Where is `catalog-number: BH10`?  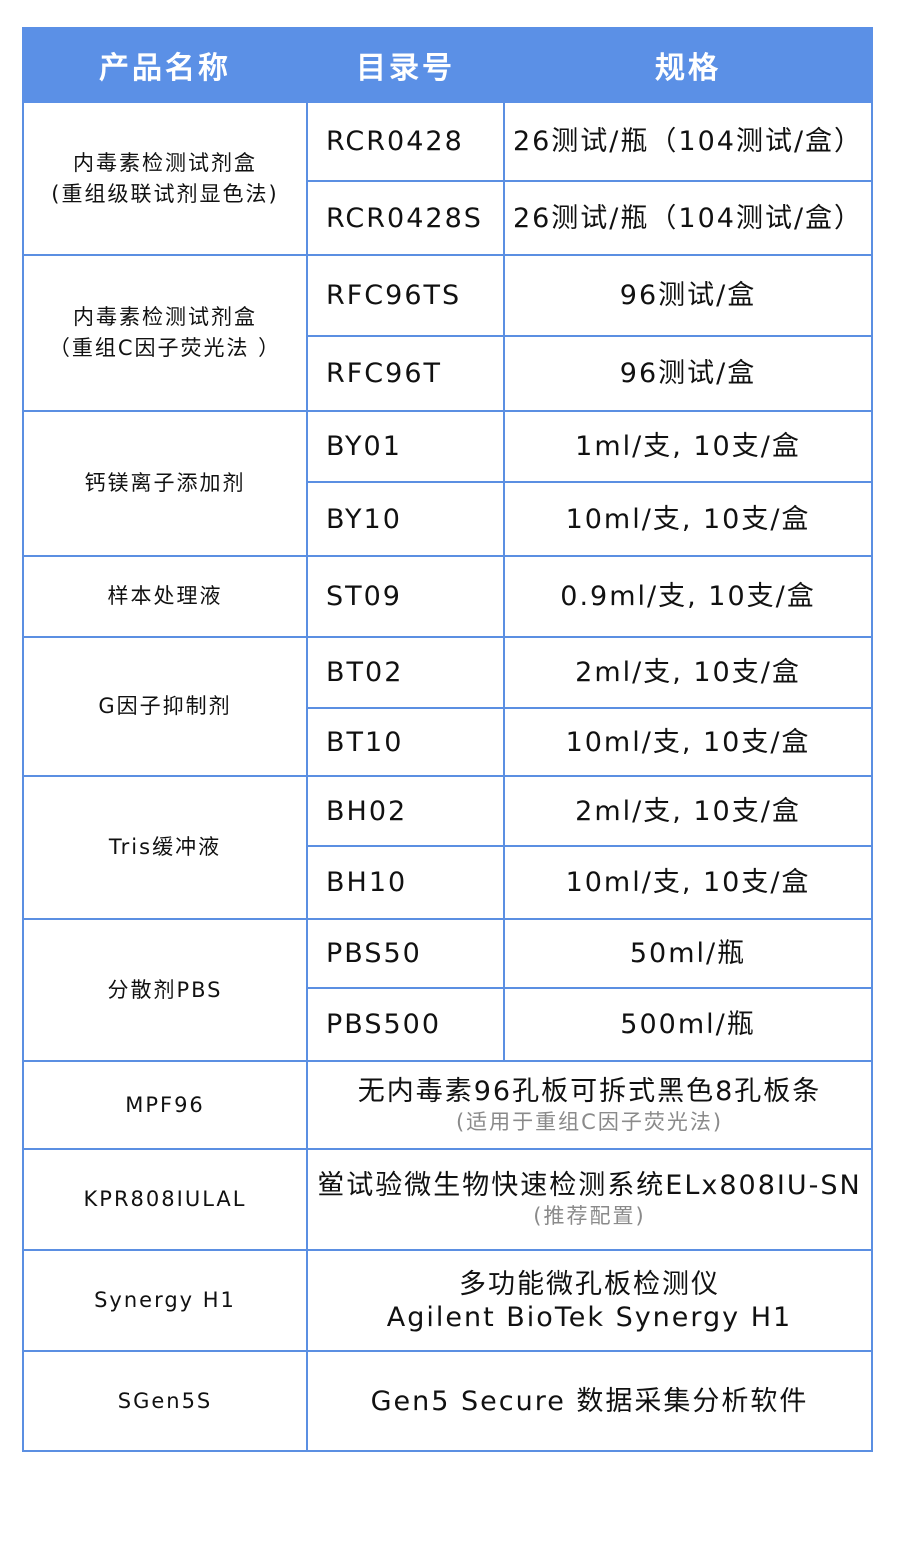
catalog-number: BH10 is located at coordinates (405, 882).